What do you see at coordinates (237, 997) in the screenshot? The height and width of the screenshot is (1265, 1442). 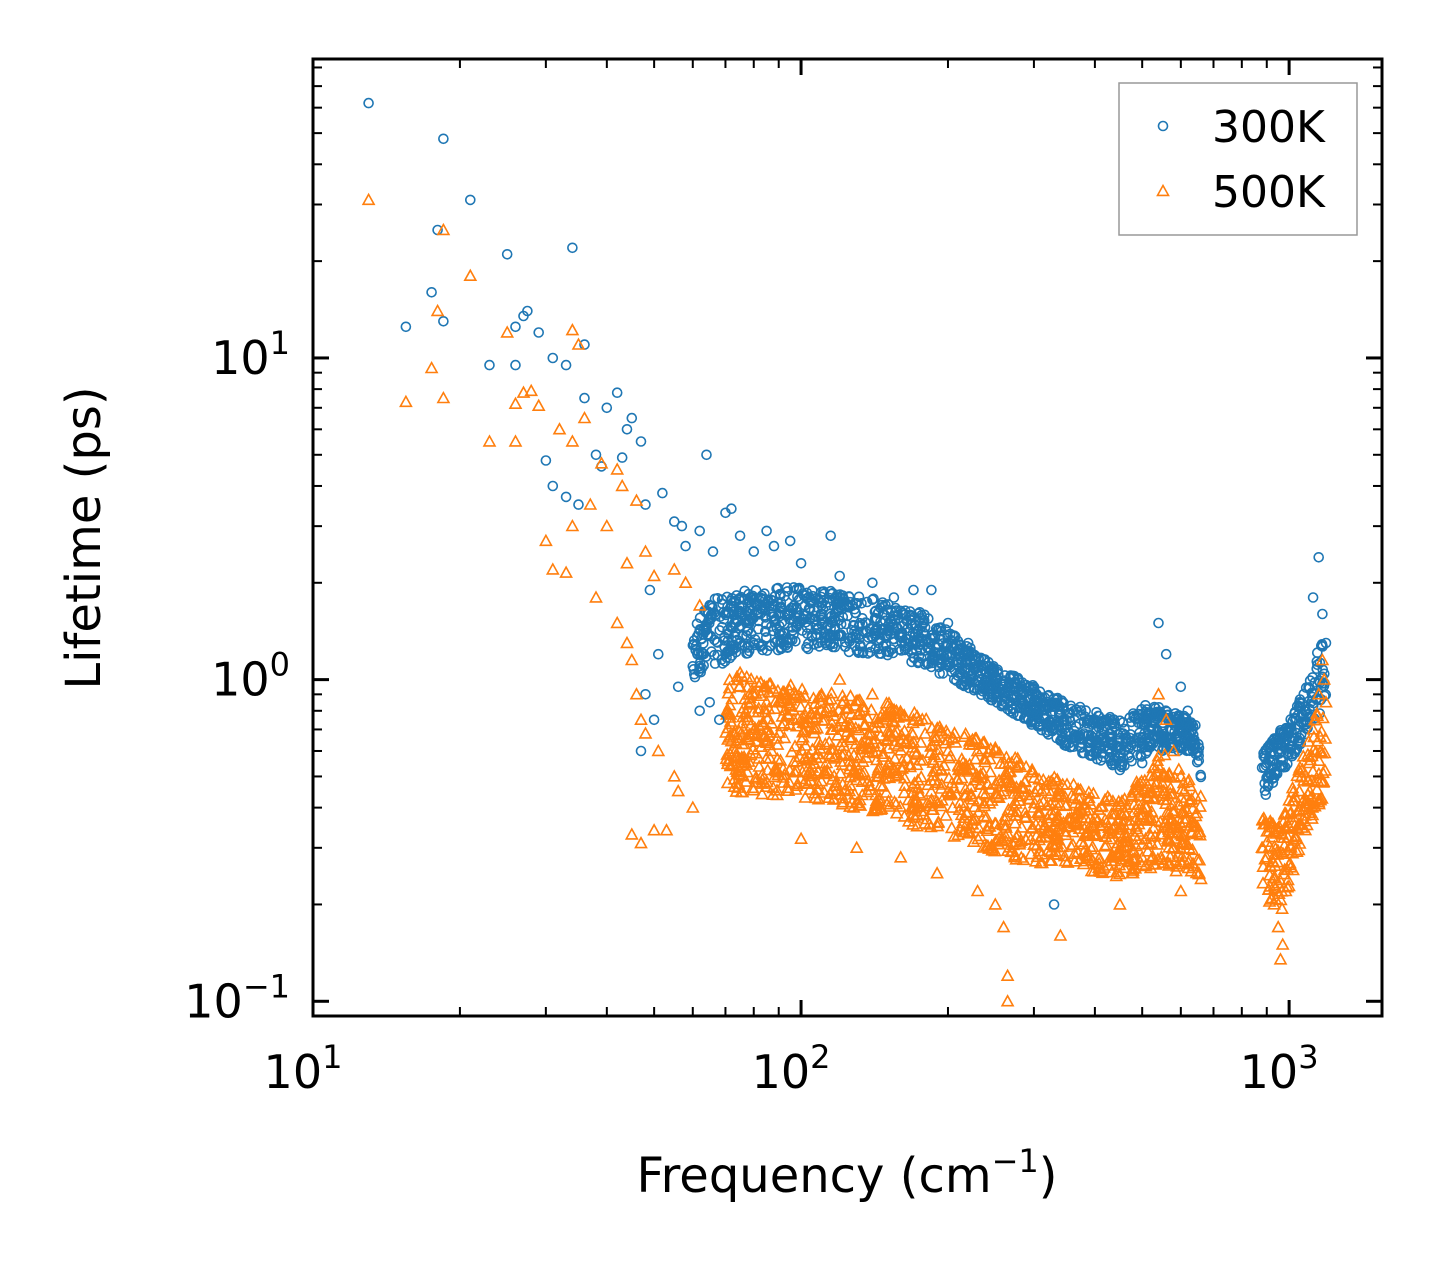 I see `y-tick-label: 10⁻¹` at bounding box center [237, 997].